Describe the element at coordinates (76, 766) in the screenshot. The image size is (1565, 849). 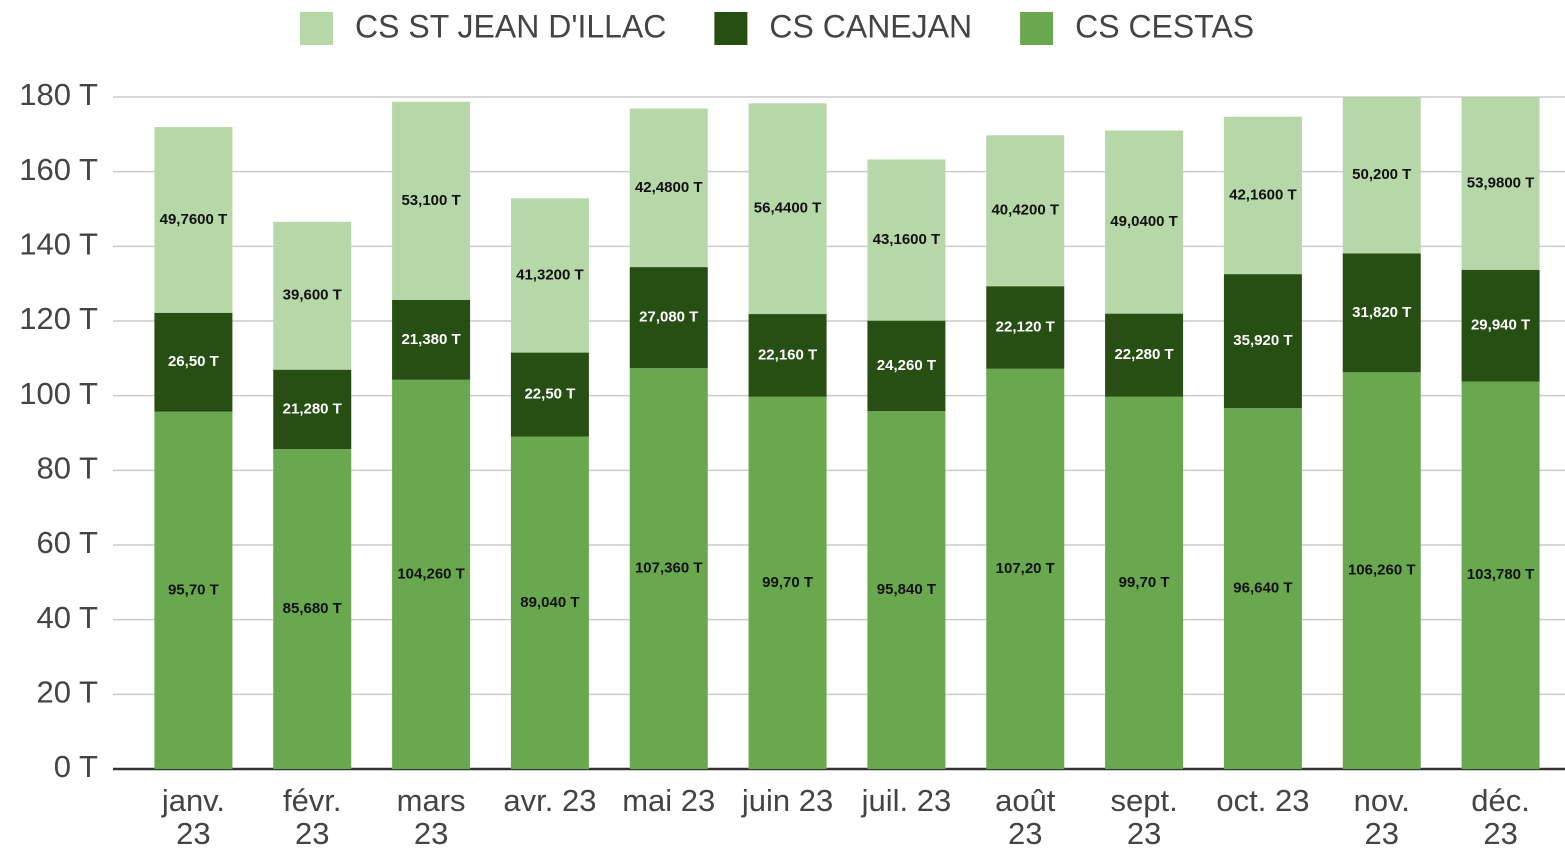
I see `y-tick-label: 0 T` at that location.